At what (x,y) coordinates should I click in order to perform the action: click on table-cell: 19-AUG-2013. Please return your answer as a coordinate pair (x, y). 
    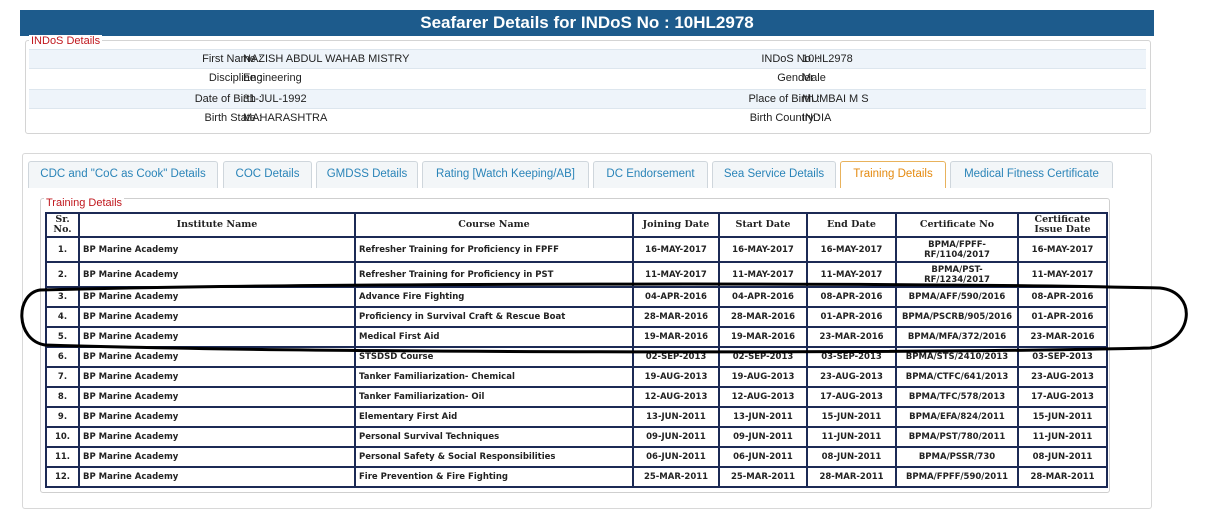
    Looking at the image, I should click on (763, 377).